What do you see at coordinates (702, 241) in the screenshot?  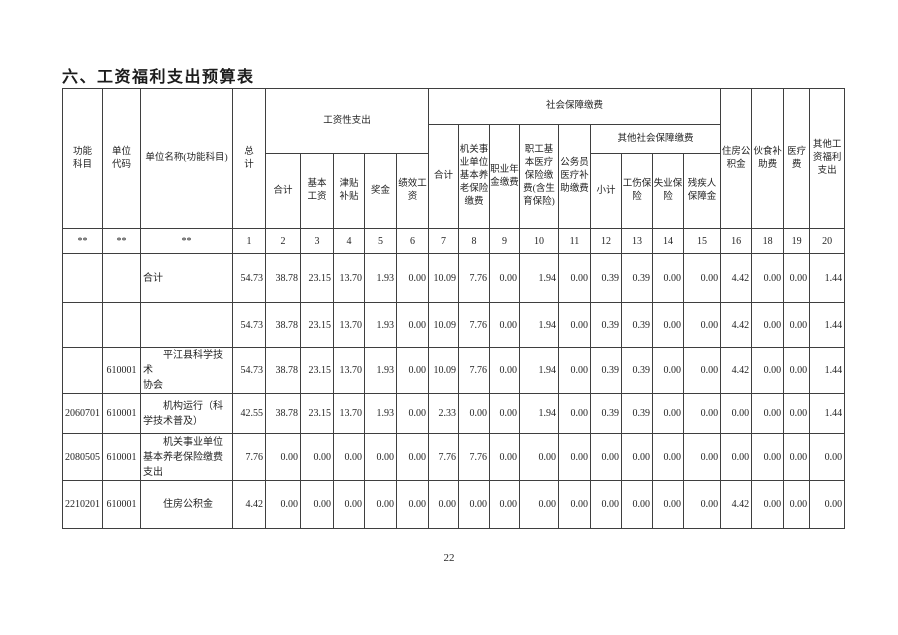 I see `column-index-cell: 15` at bounding box center [702, 241].